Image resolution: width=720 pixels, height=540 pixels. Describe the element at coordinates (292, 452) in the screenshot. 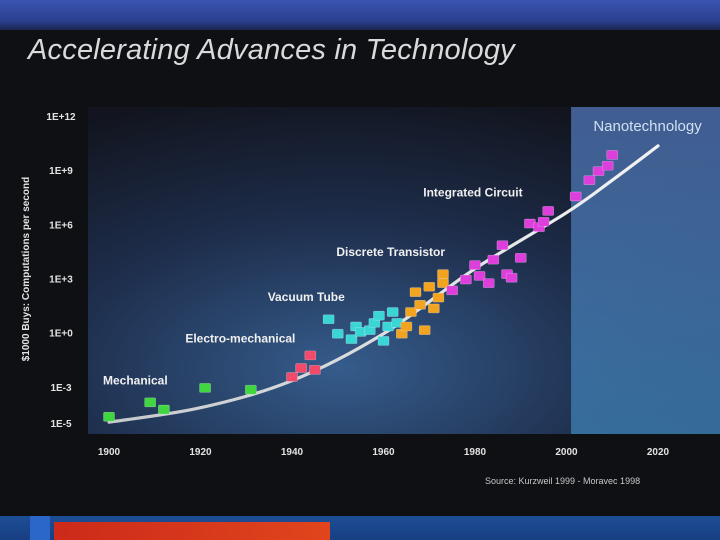

I see `x-tick-label: 1940` at that location.